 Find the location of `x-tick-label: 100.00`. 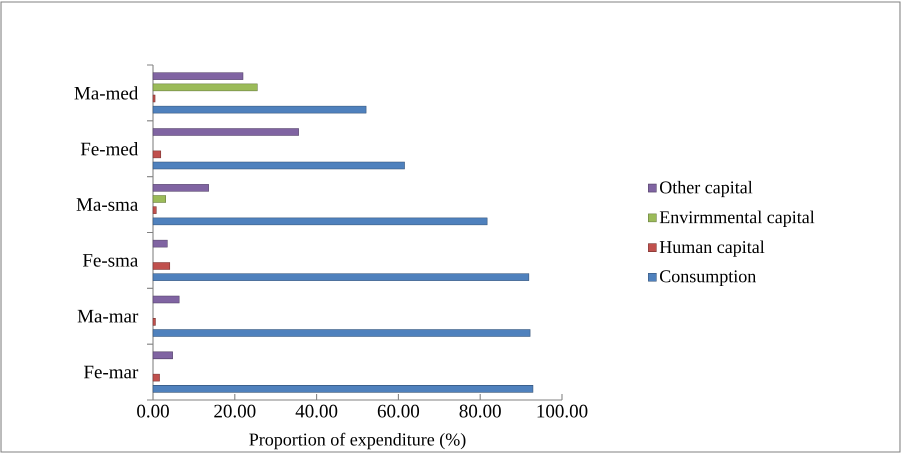

x-tick-label: 100.00 is located at coordinates (563, 411).